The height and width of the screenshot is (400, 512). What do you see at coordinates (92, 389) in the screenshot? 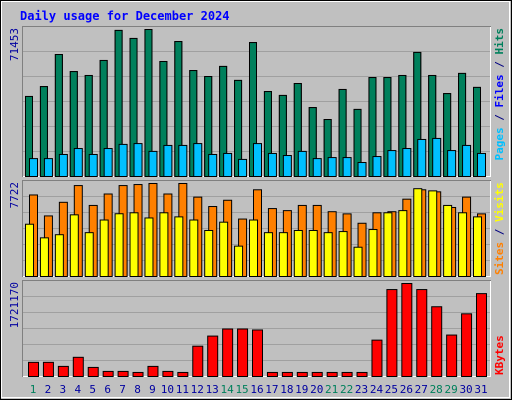
I see `x-tick-label: 5` at bounding box center [92, 389].